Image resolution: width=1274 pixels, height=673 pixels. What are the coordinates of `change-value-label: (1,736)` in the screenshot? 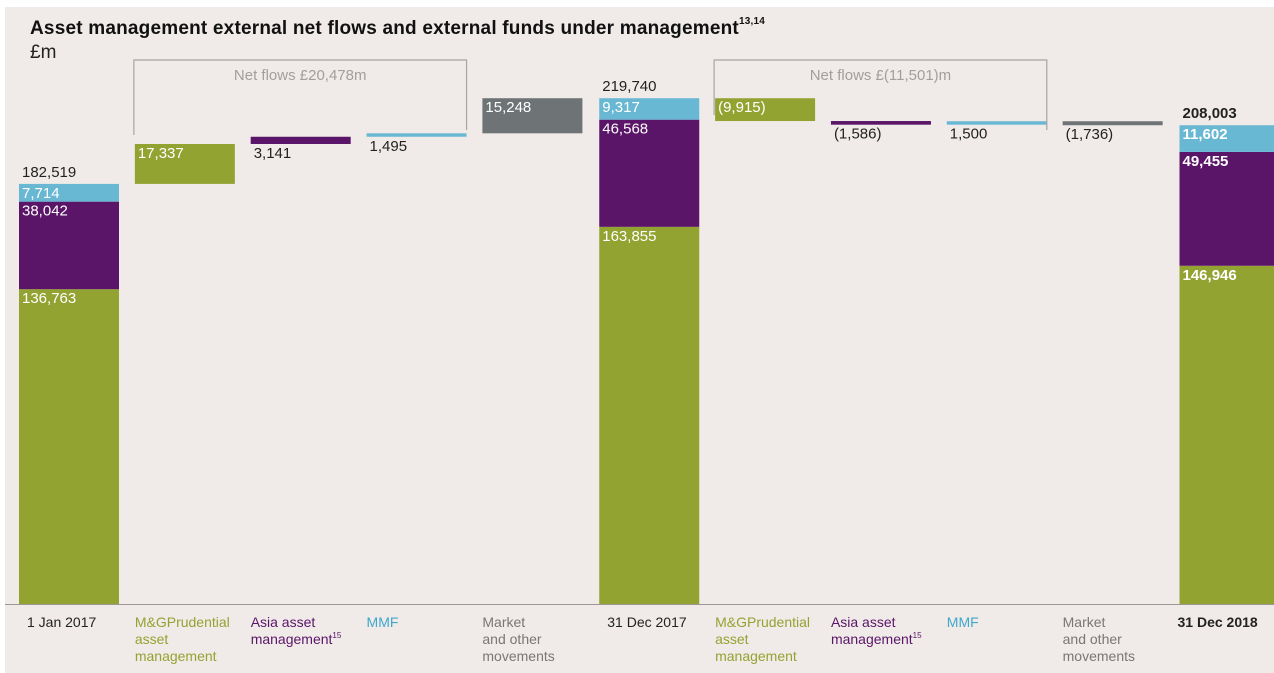 It's located at (1090, 134).